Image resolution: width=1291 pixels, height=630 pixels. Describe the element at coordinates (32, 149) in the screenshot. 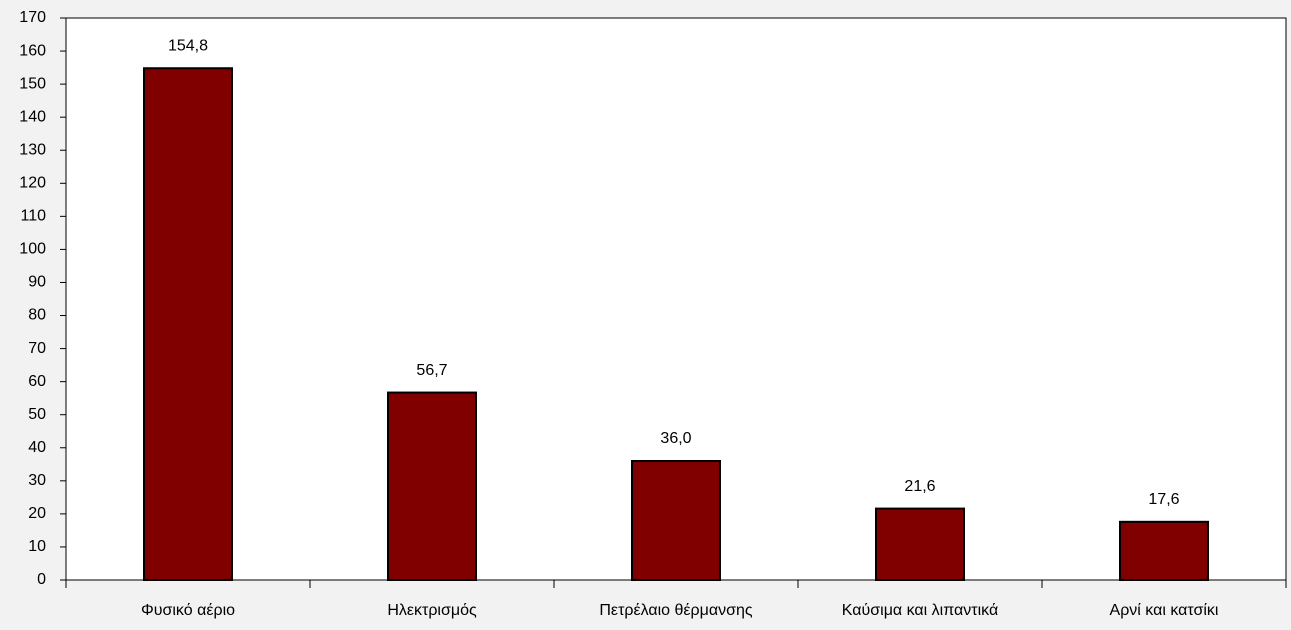

I see `y-tick-label: 130` at that location.